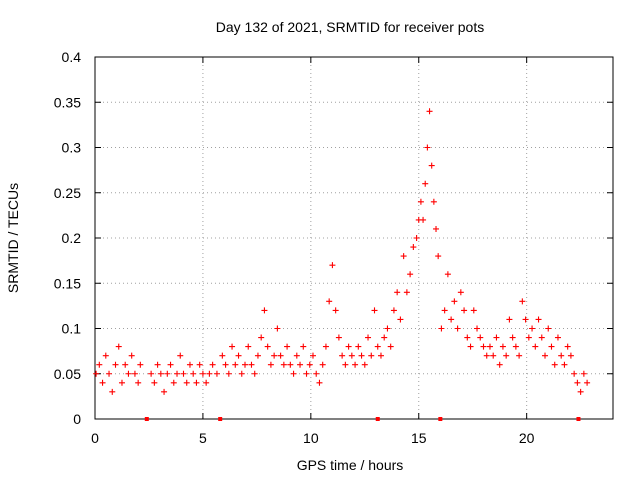 The width and height of the screenshot is (640, 480). What do you see at coordinates (67, 102) in the screenshot?
I see `y-tick-label: 0.35` at bounding box center [67, 102].